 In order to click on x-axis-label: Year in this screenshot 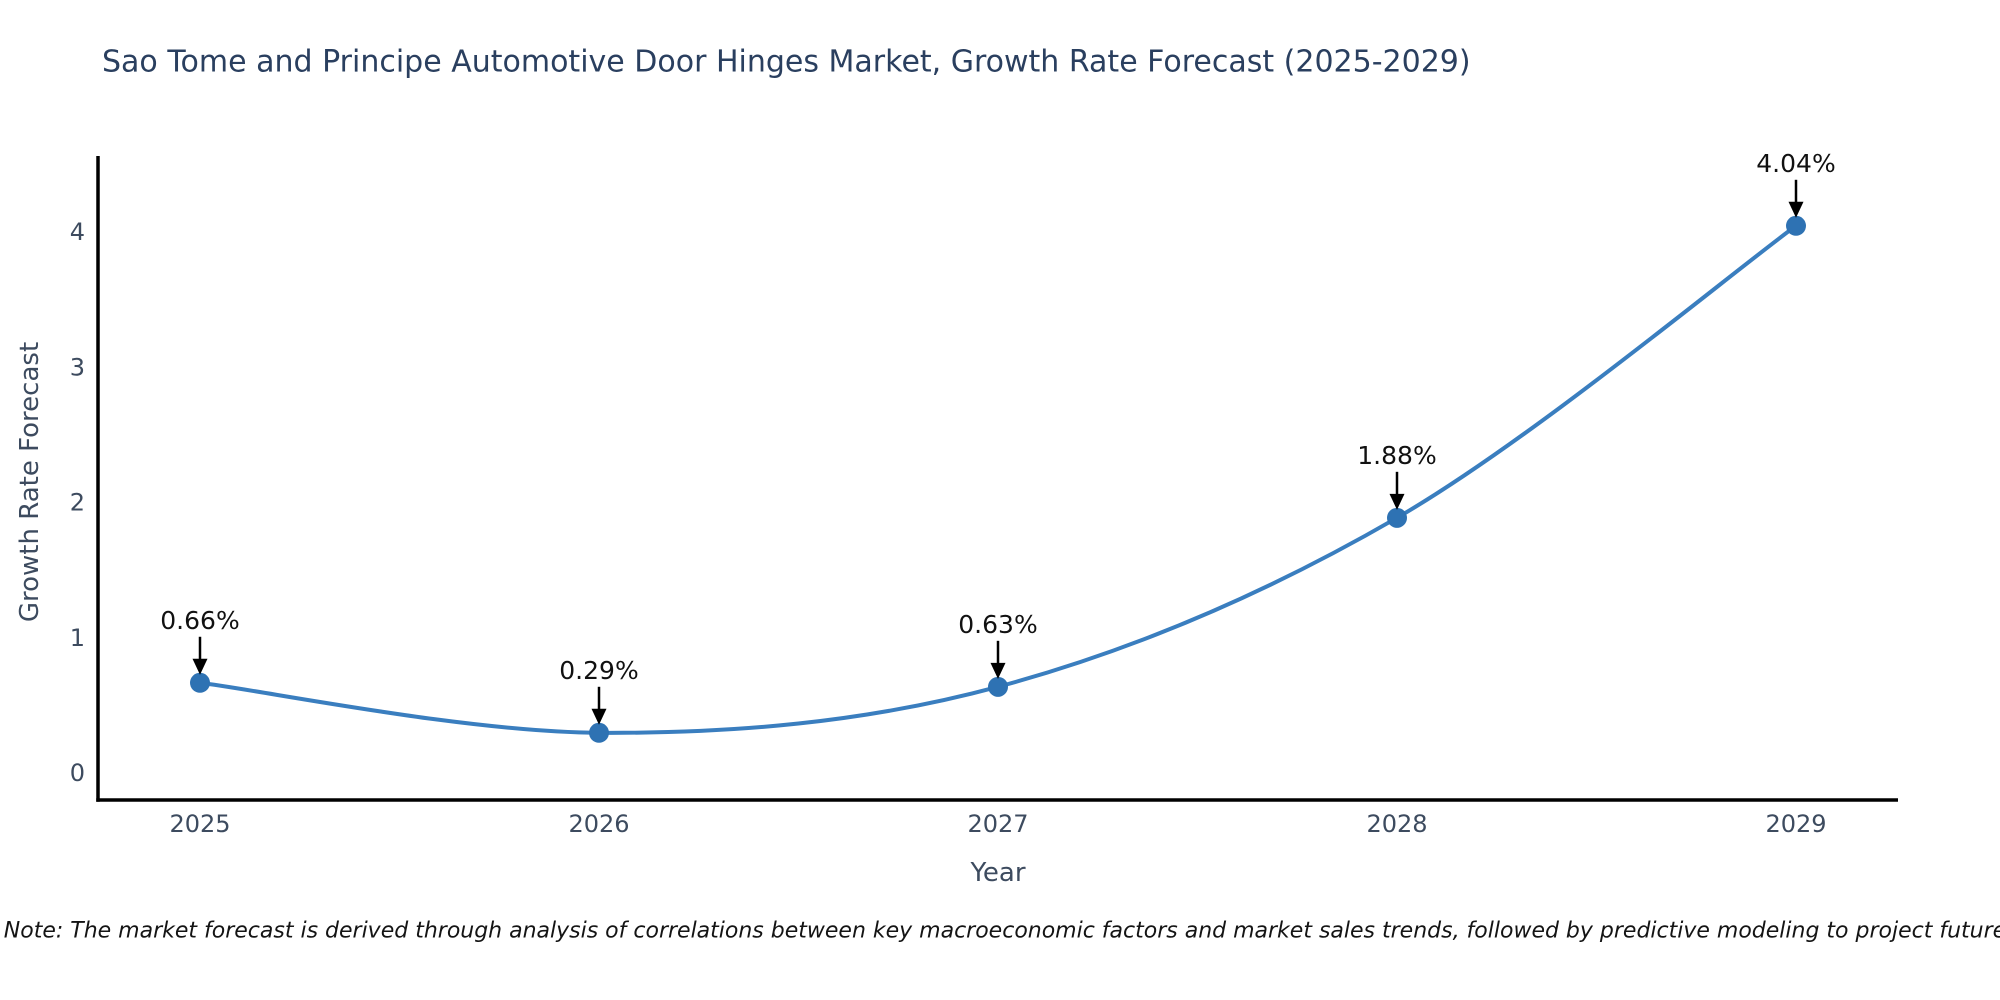, I will do `click(998, 873)`.